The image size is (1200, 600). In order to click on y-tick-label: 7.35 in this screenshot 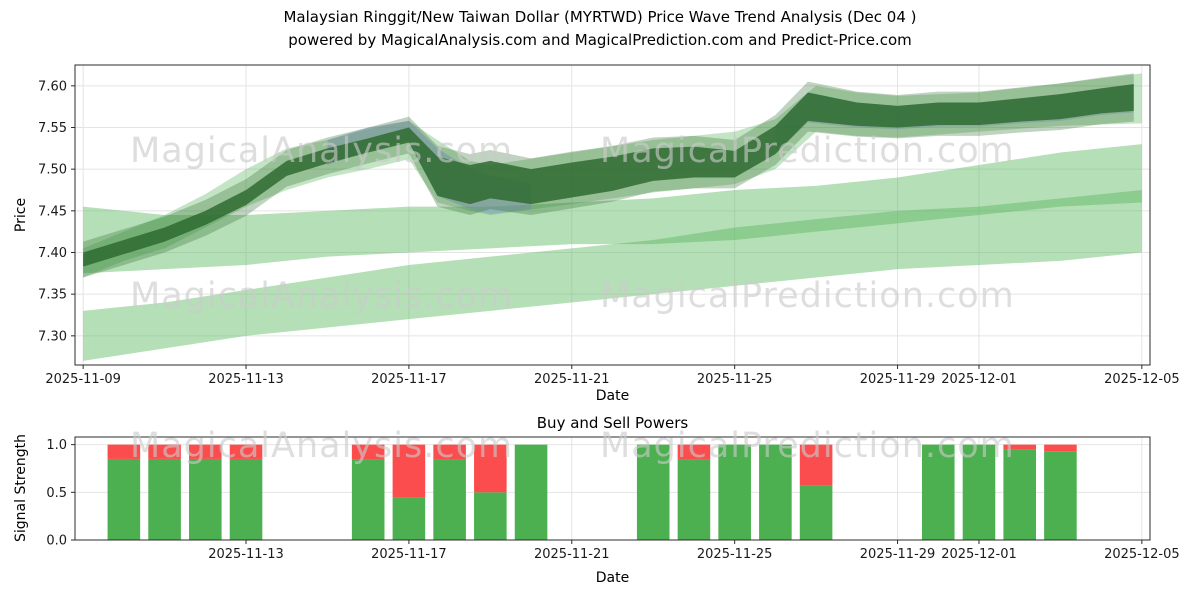, I will do `click(52, 295)`.